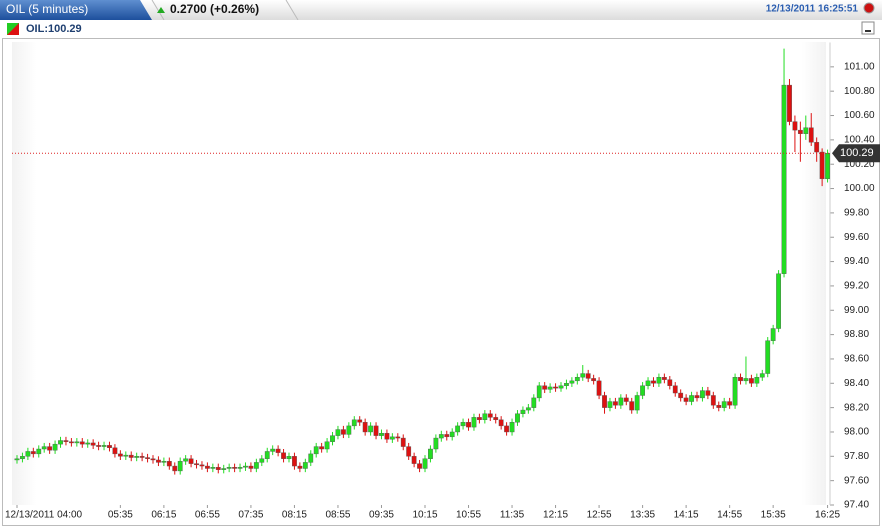 This screenshot has width=882, height=530. Describe the element at coordinates (44, 515) in the screenshot. I see `x-tick-label: 12/13/2011 04:00` at that location.